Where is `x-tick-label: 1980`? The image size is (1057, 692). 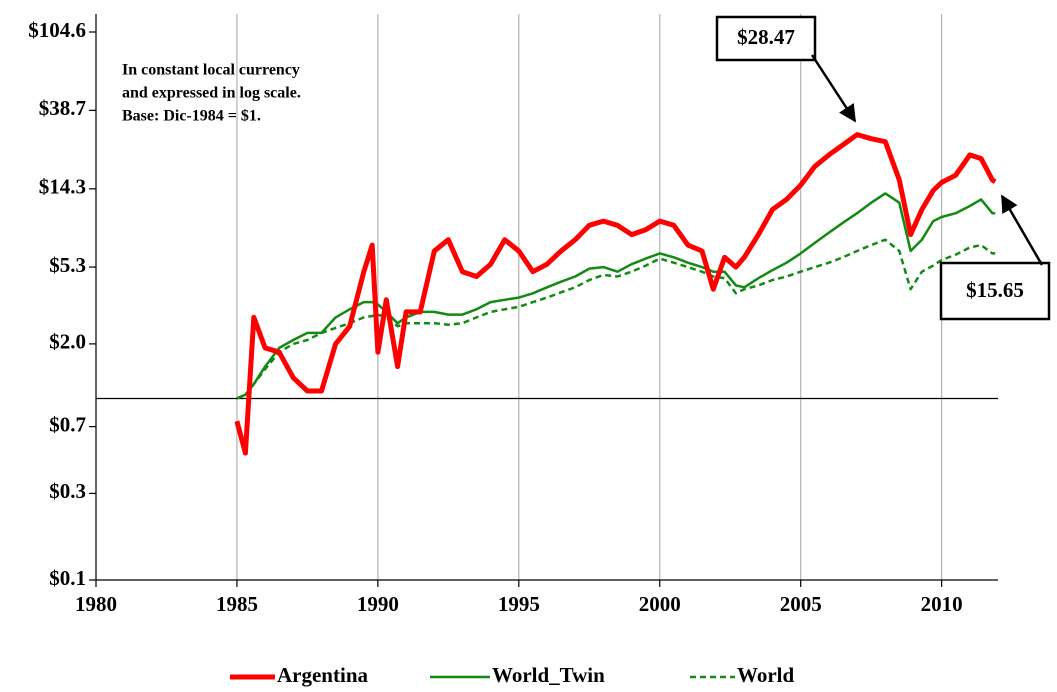 x-tick-label: 1980 is located at coordinates (96, 604).